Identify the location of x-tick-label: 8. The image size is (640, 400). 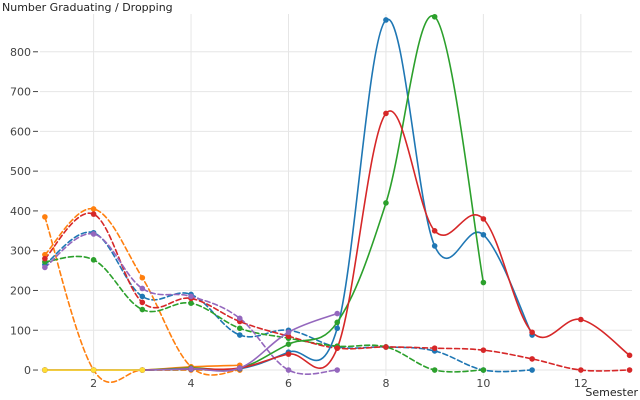
(385, 383).